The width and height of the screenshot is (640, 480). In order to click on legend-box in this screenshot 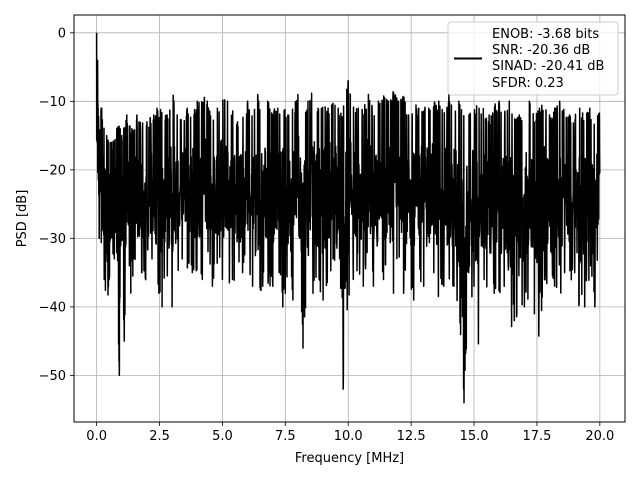, I will do `click(533, 58)`.